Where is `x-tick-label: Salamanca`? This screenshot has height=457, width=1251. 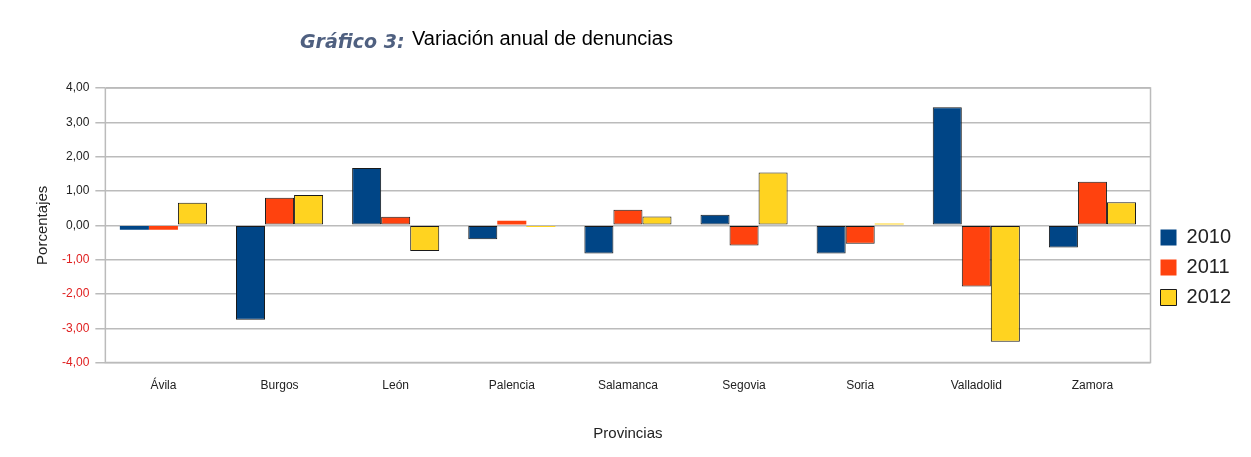
x-tick-label: Salamanca is located at coordinates (628, 385).